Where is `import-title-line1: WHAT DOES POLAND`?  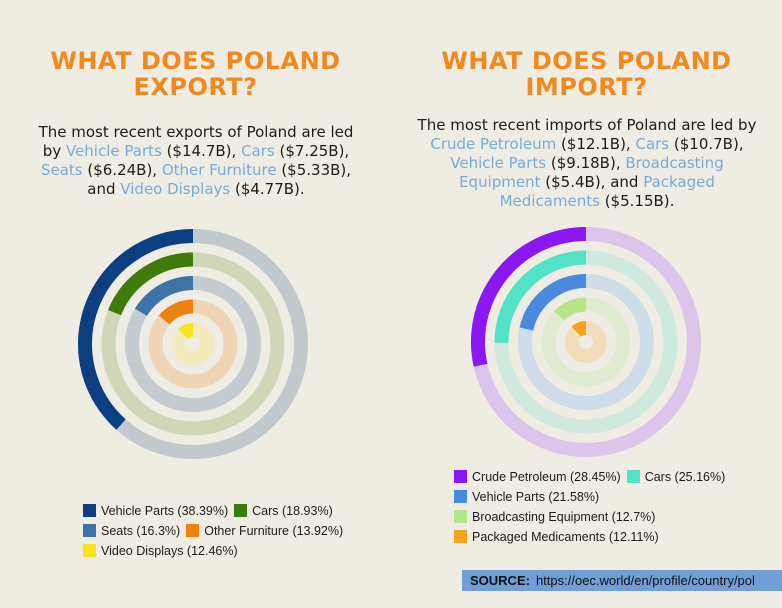 import-title-line1: WHAT DOES POLAND is located at coordinates (586, 61).